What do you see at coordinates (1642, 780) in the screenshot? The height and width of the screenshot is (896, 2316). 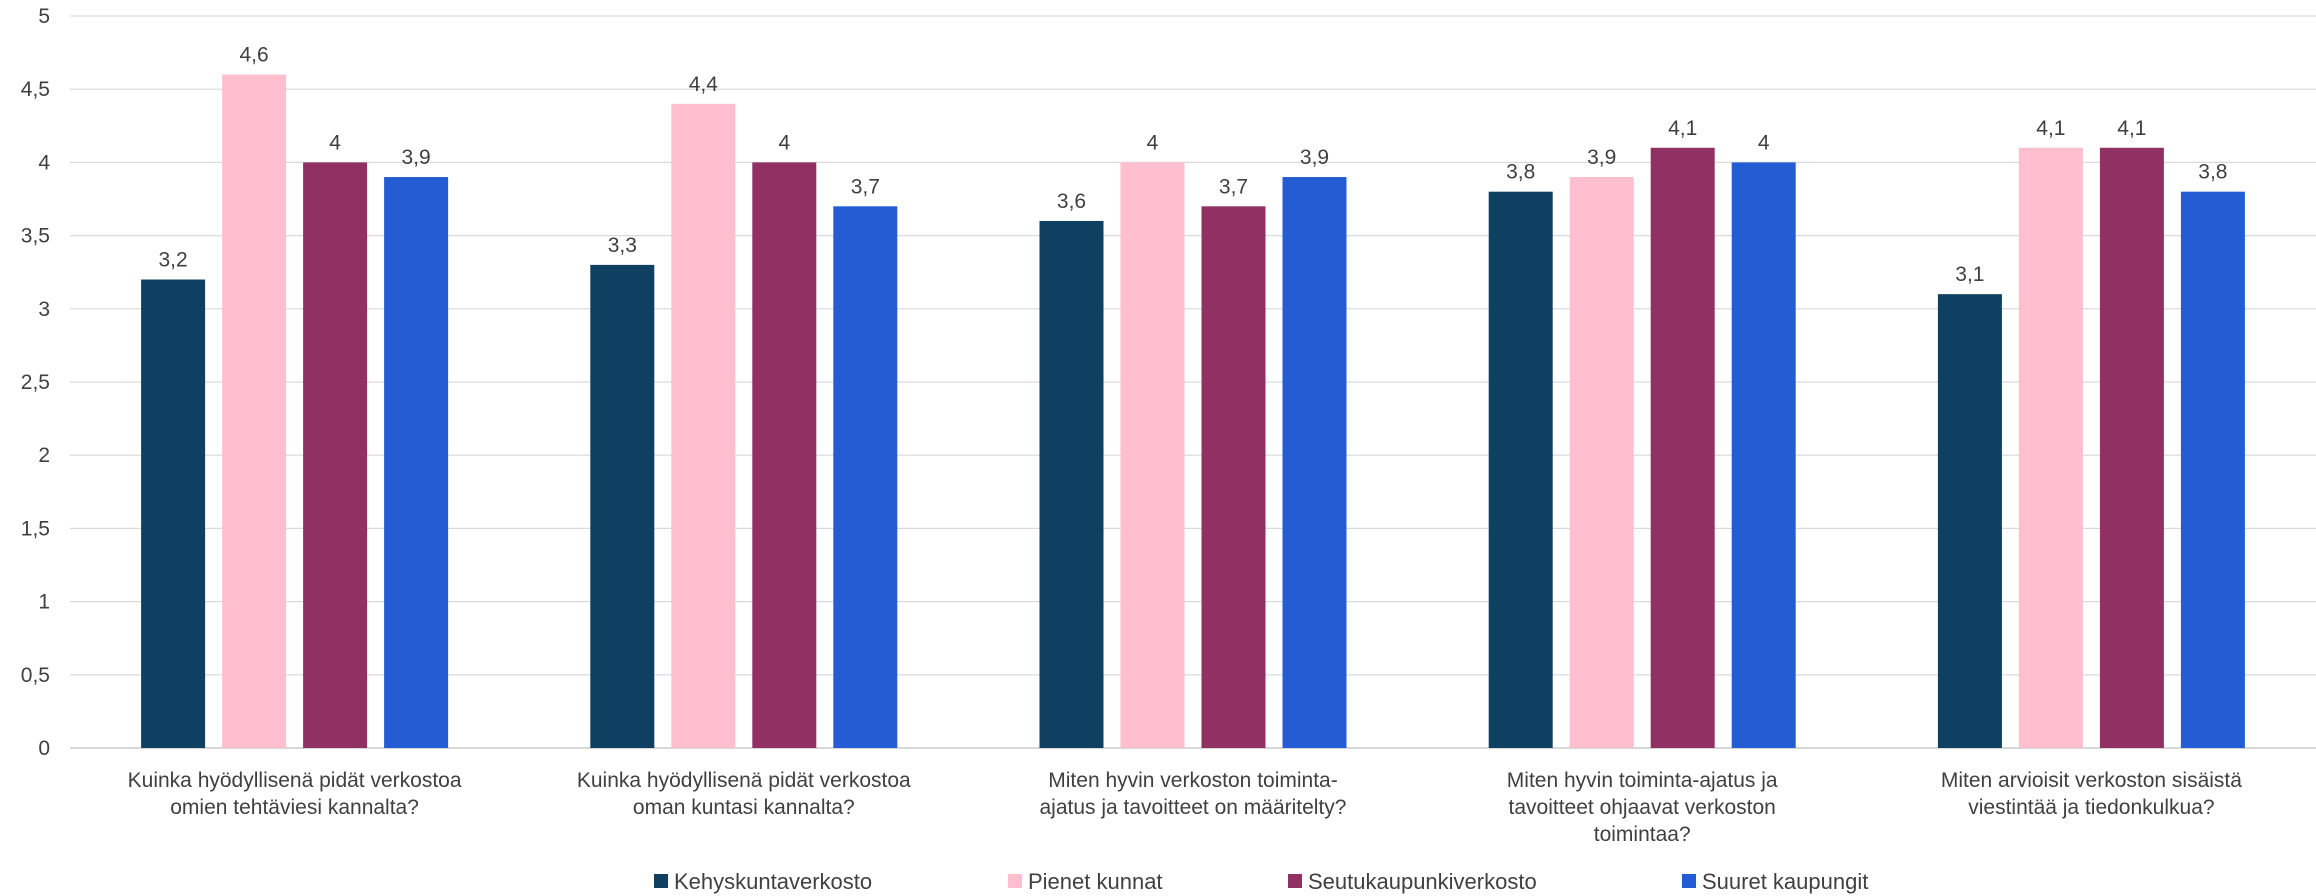 I see `x-category-label: Miten hyvin toiminta-ajatus ja` at bounding box center [1642, 780].